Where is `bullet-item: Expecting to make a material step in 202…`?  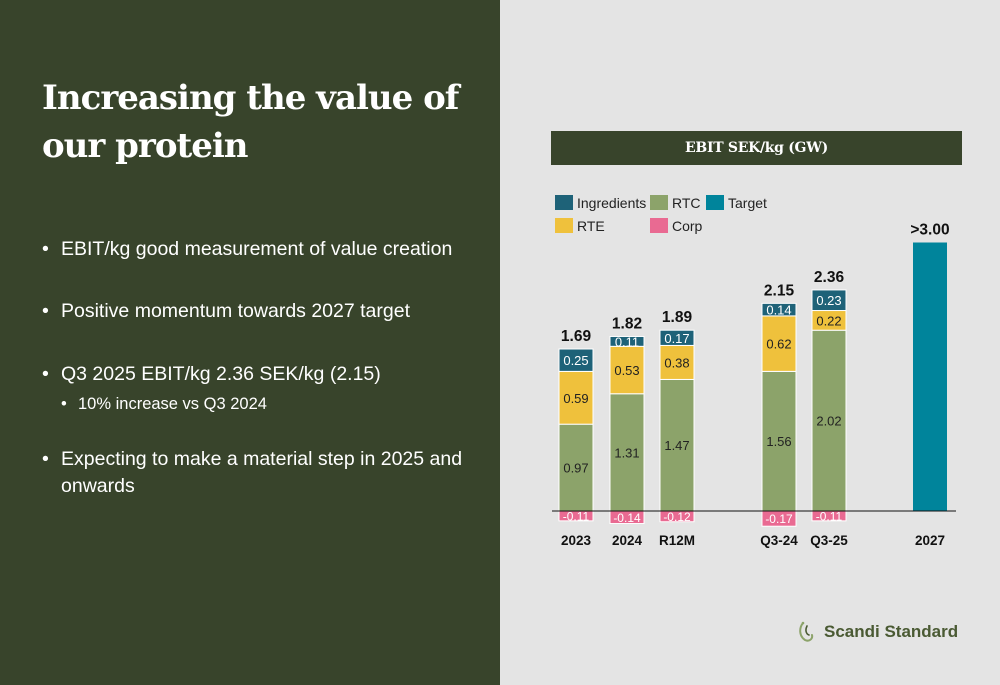 bullet-item: Expecting to make a material step in 202… is located at coordinates (262, 473).